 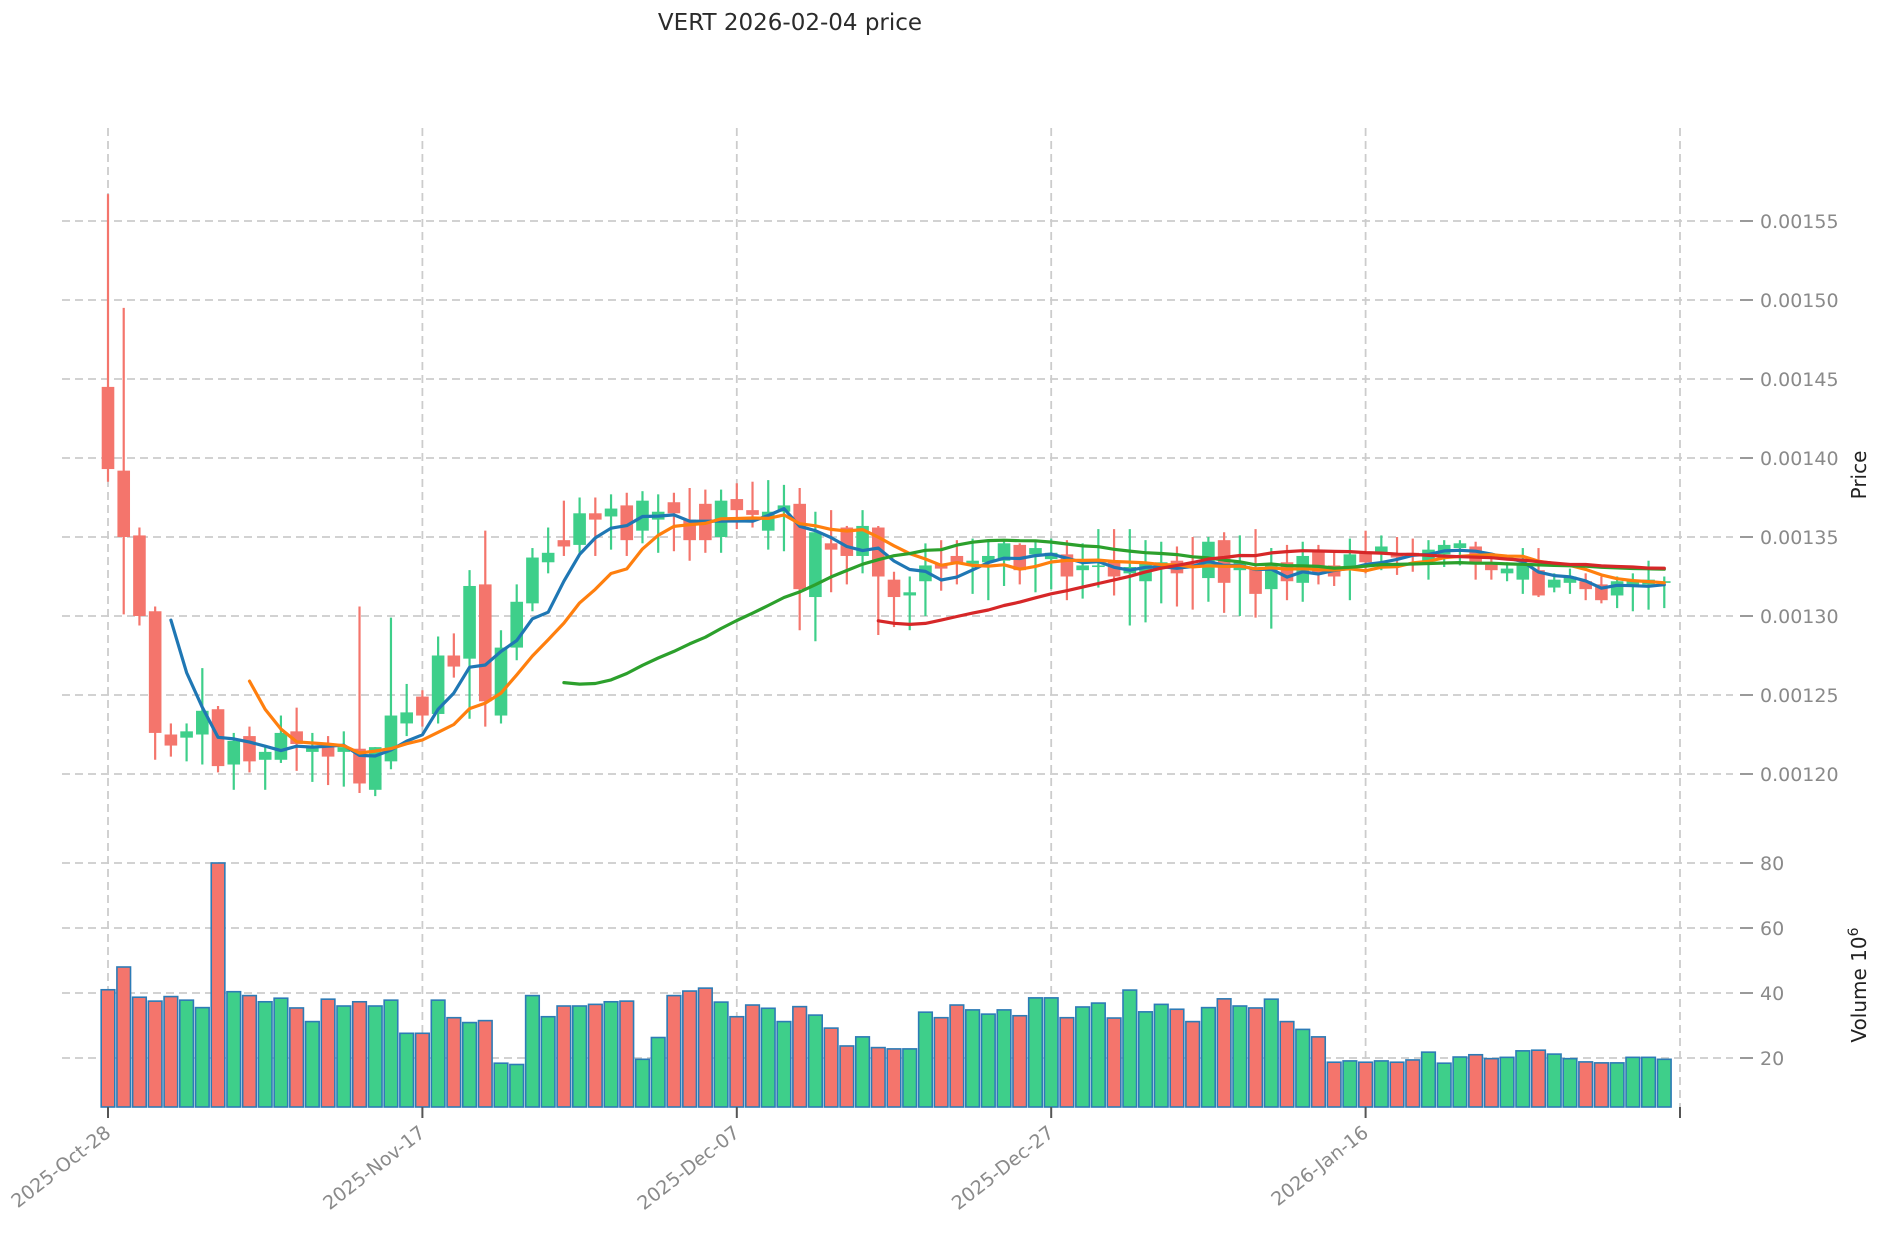 What do you see at coordinates (1799, 380) in the screenshot?
I see `price-tick-label: 0.00145` at bounding box center [1799, 380].